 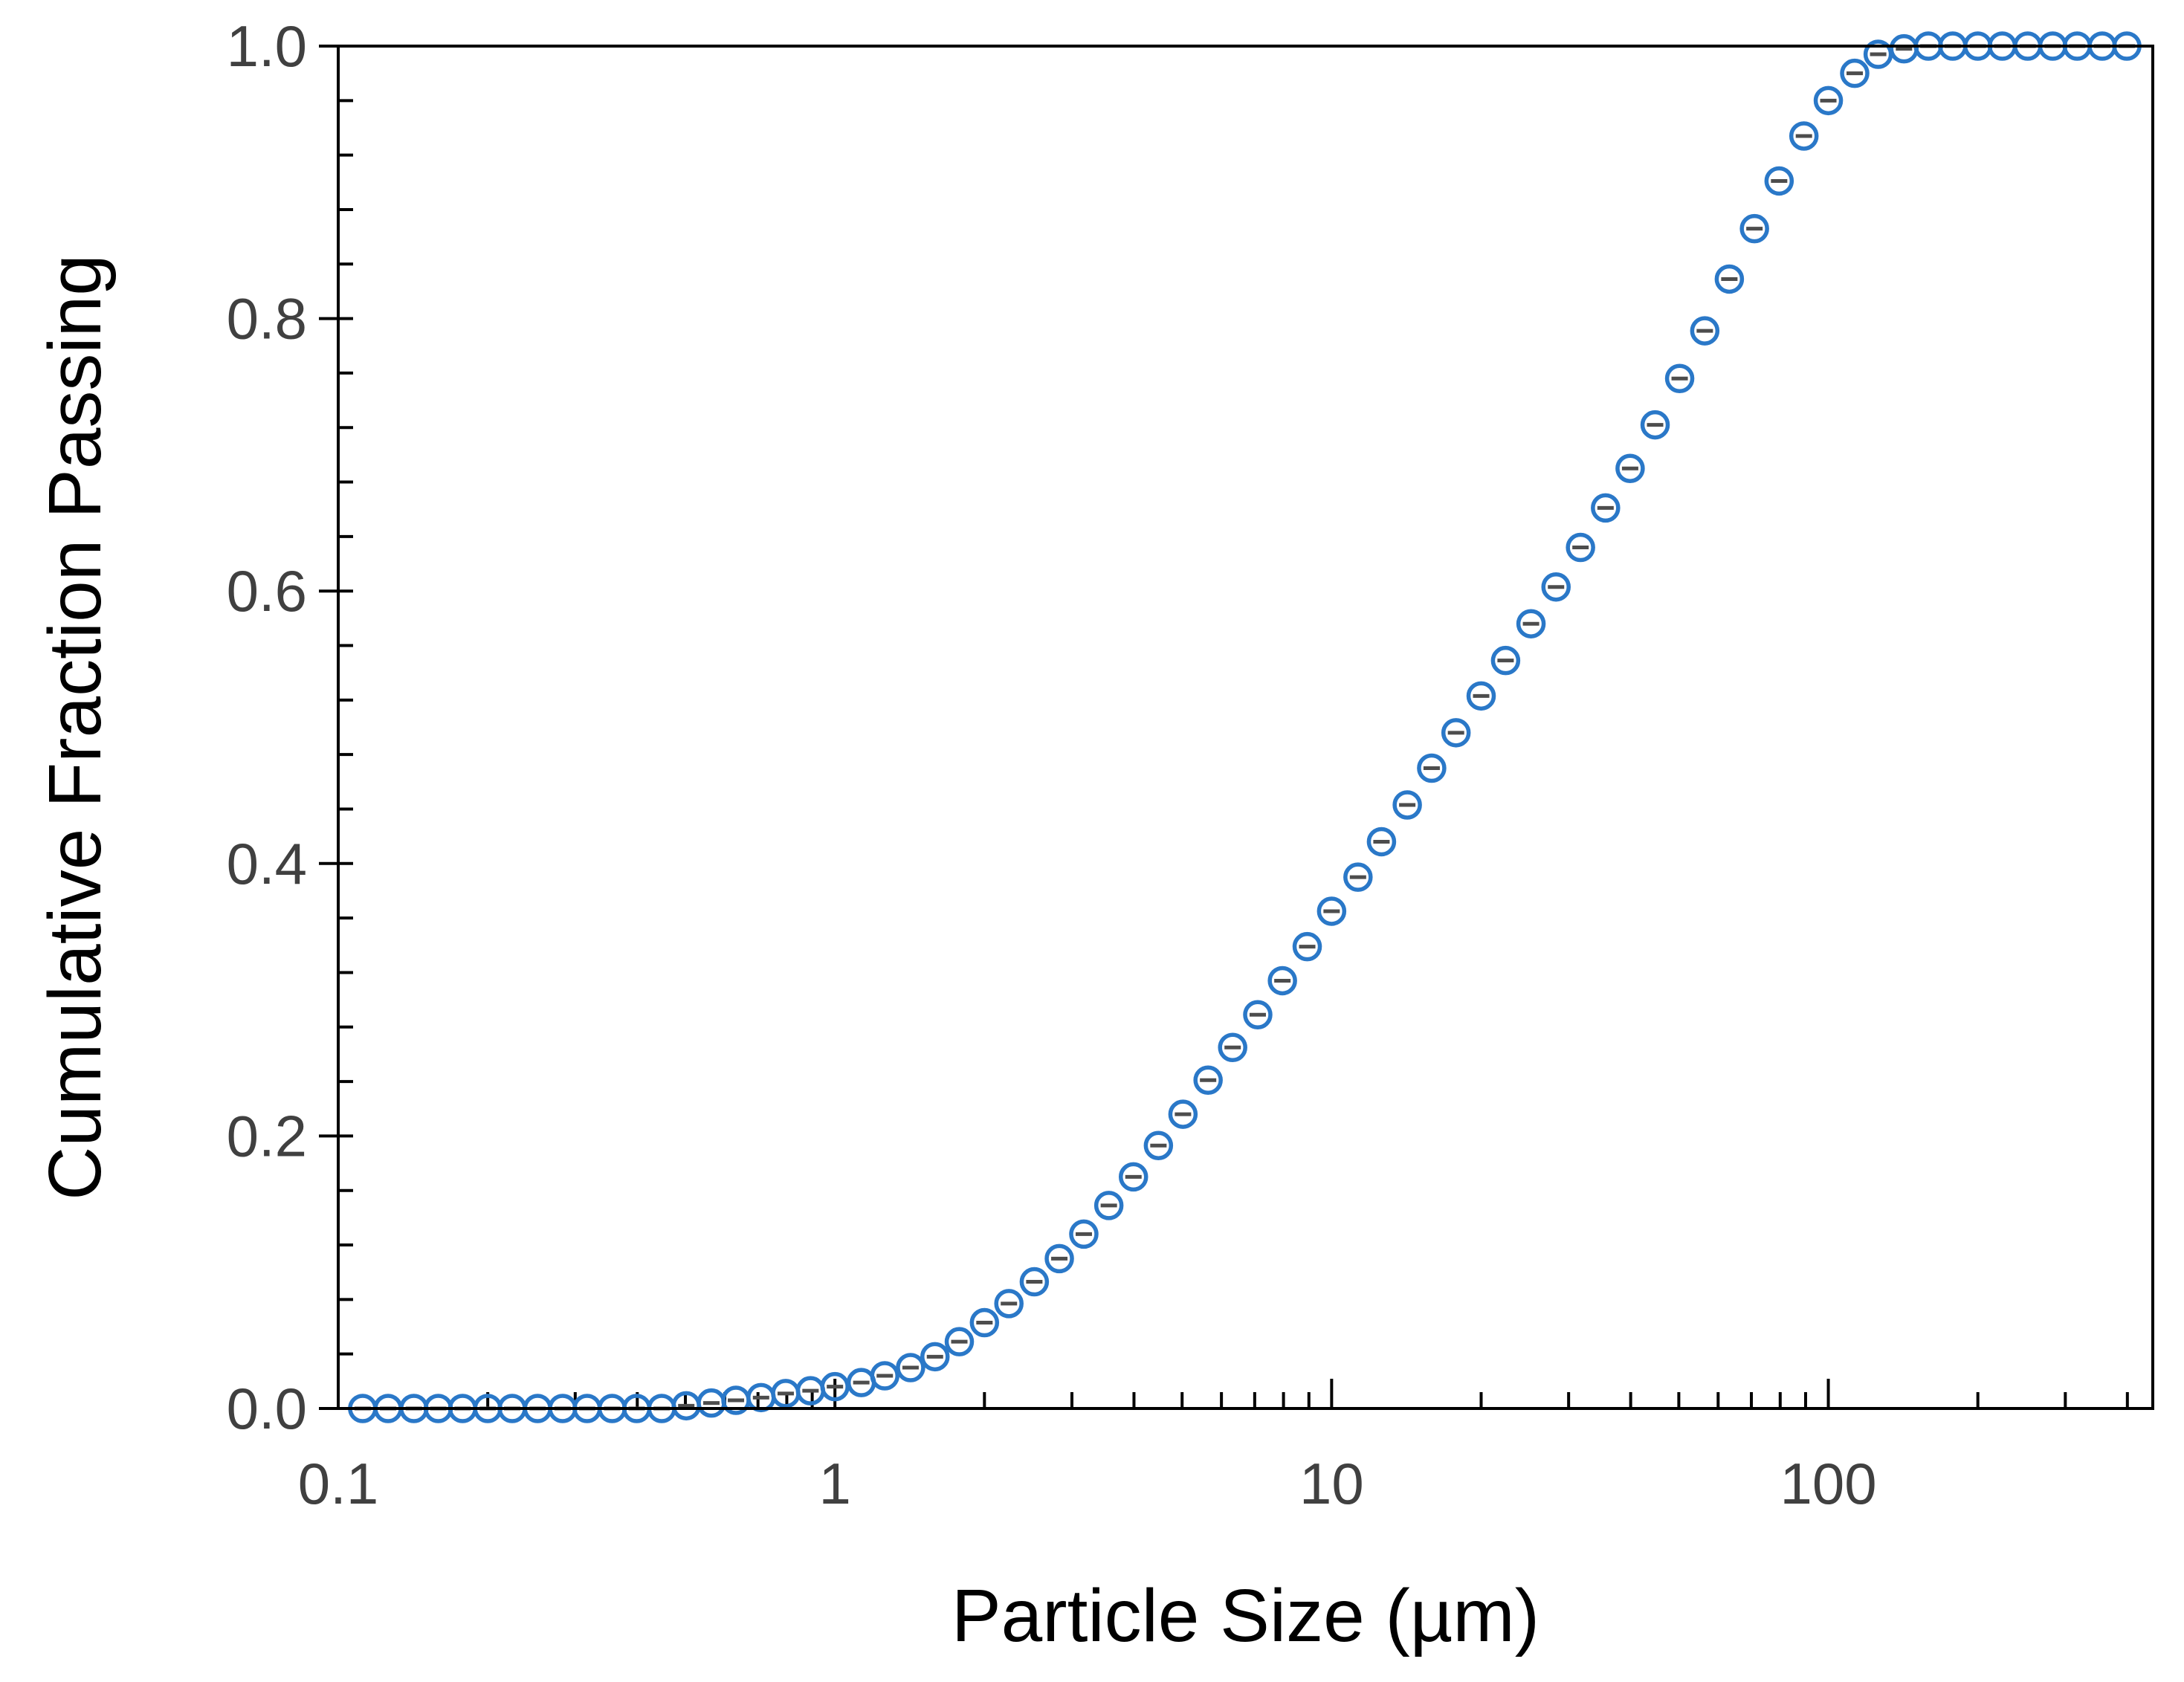 I want to click on y-tick-label: 0.2, so click(x=267, y=1135).